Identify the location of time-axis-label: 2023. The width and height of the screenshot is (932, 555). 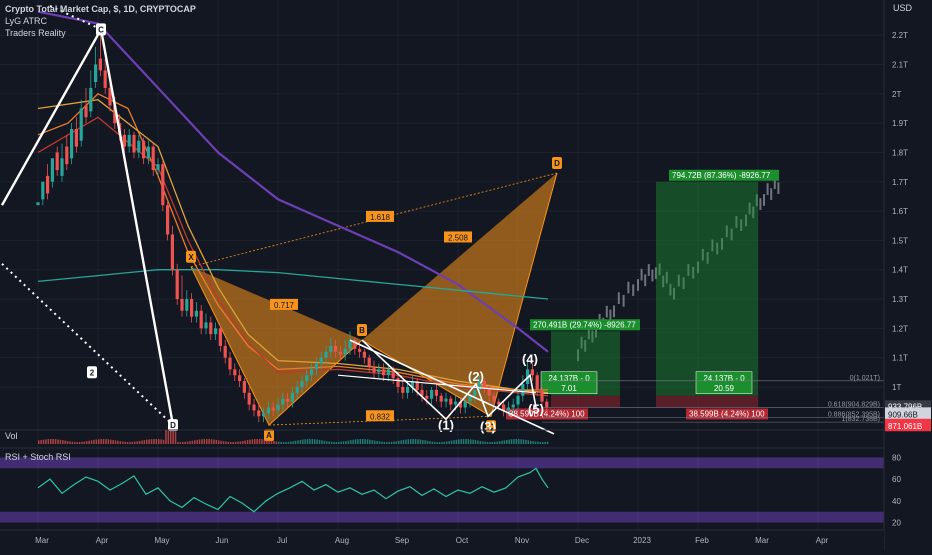
(642, 540).